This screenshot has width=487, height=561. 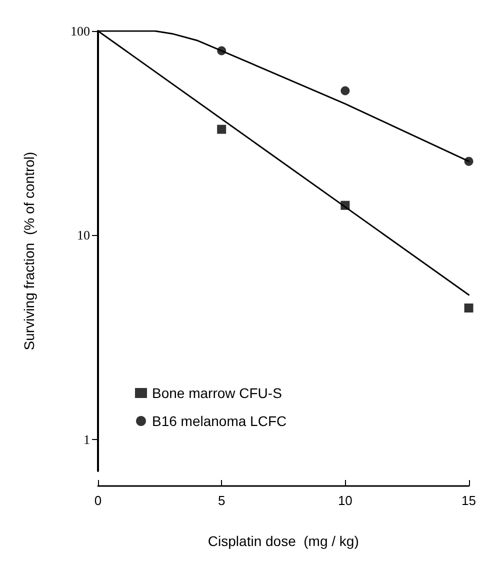 I want to click on legend-label: B16 melanoma LCFC, so click(x=219, y=421).